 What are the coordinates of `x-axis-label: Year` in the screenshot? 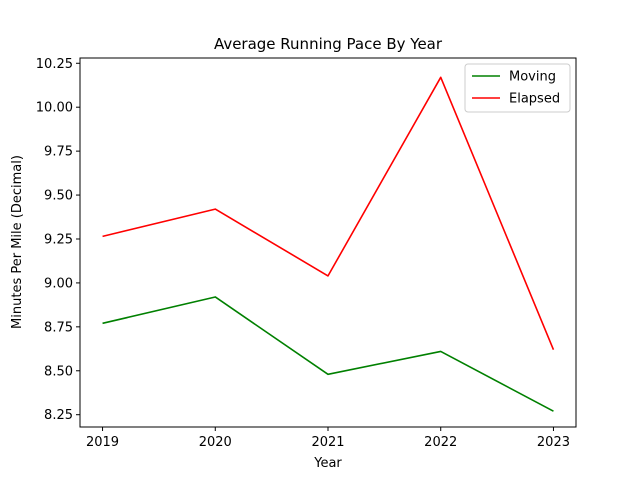 It's located at (327, 463).